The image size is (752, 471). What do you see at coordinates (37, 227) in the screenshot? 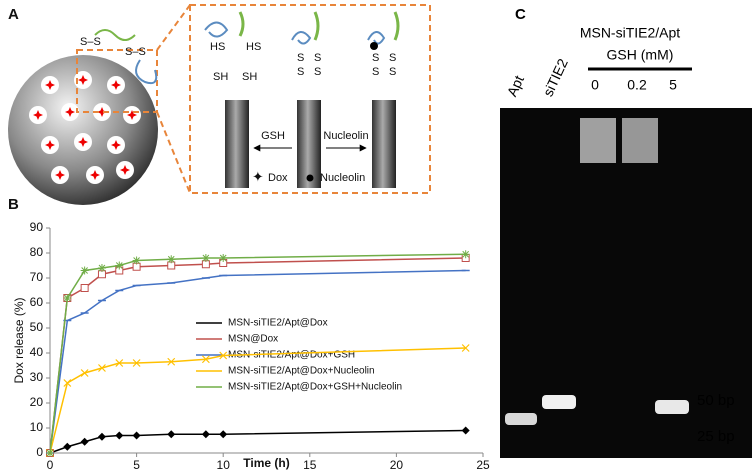
I see `y-tick-label: 90` at bounding box center [37, 227].